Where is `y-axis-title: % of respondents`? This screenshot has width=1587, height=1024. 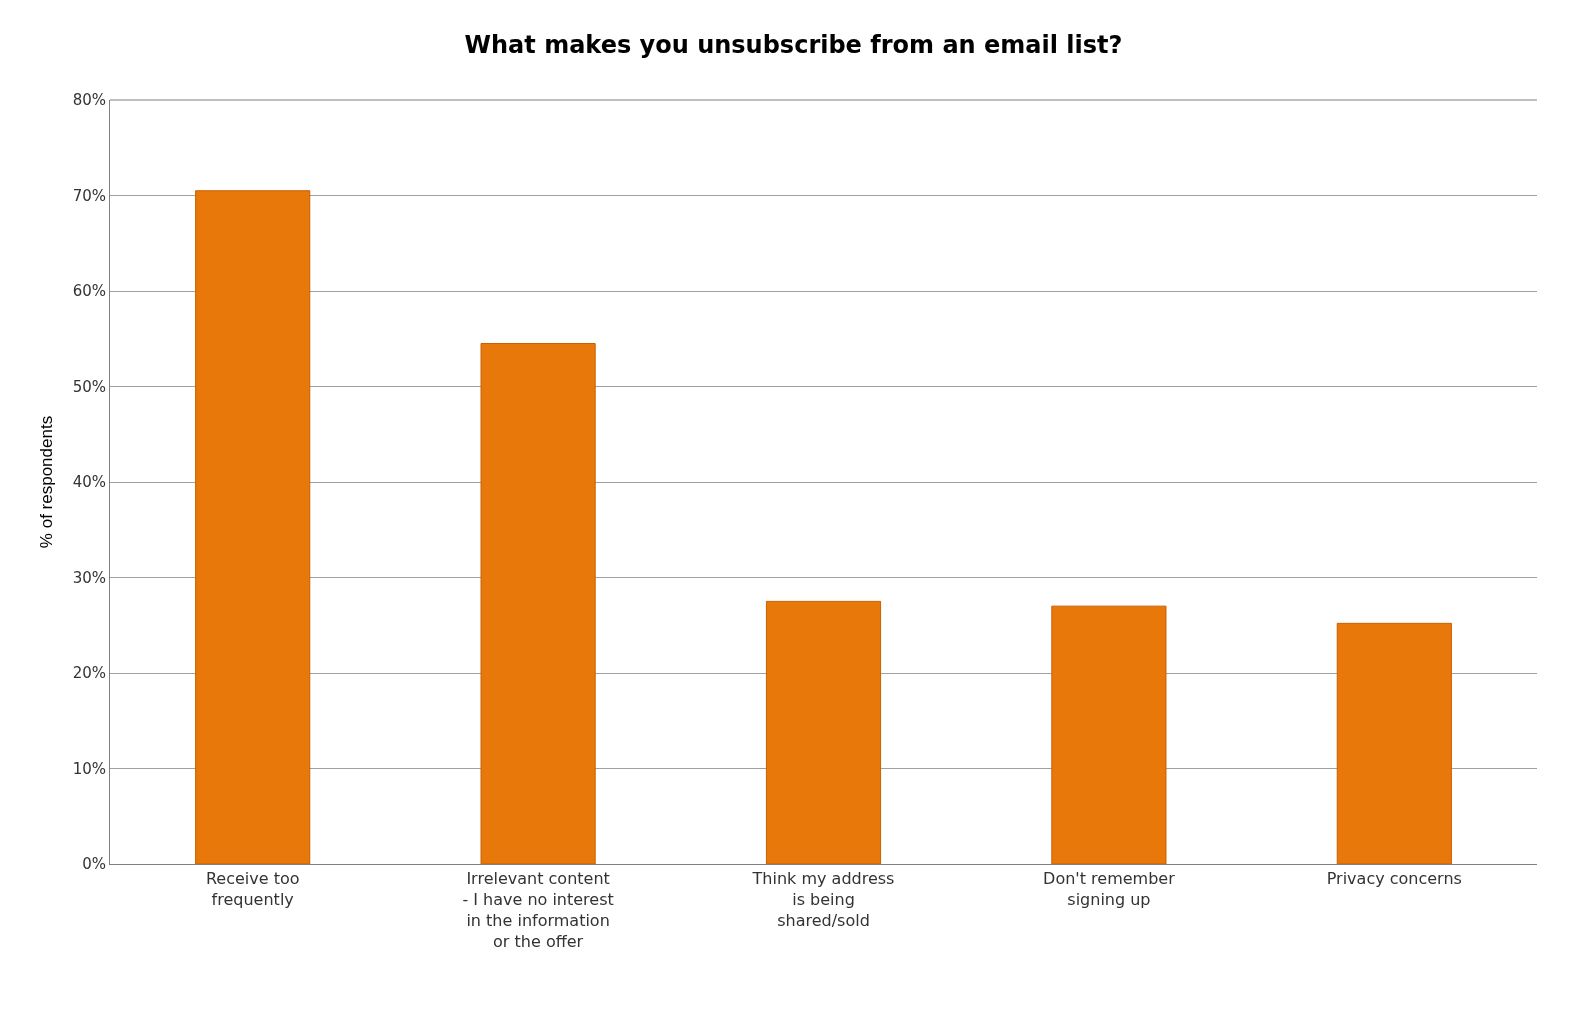
y-axis-title: % of respondents is located at coordinates (47, 482).